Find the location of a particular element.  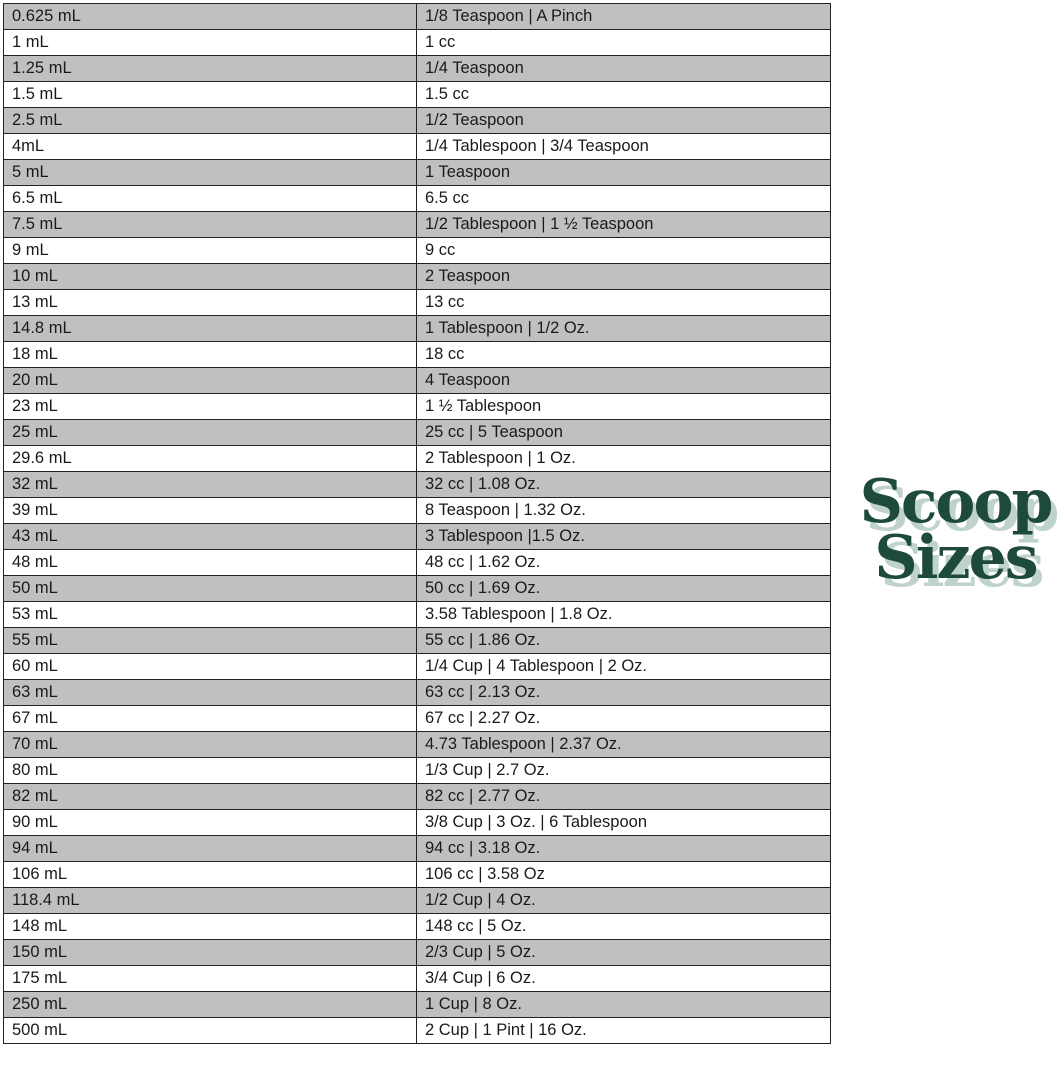

table-row: 23 mL 1 ½ Tablespoon is located at coordinates (417, 406).